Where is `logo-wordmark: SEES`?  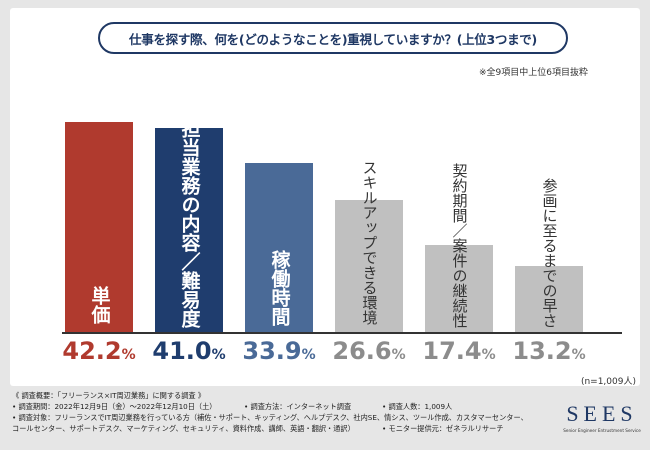 logo-wordmark: SEES is located at coordinates (602, 413).